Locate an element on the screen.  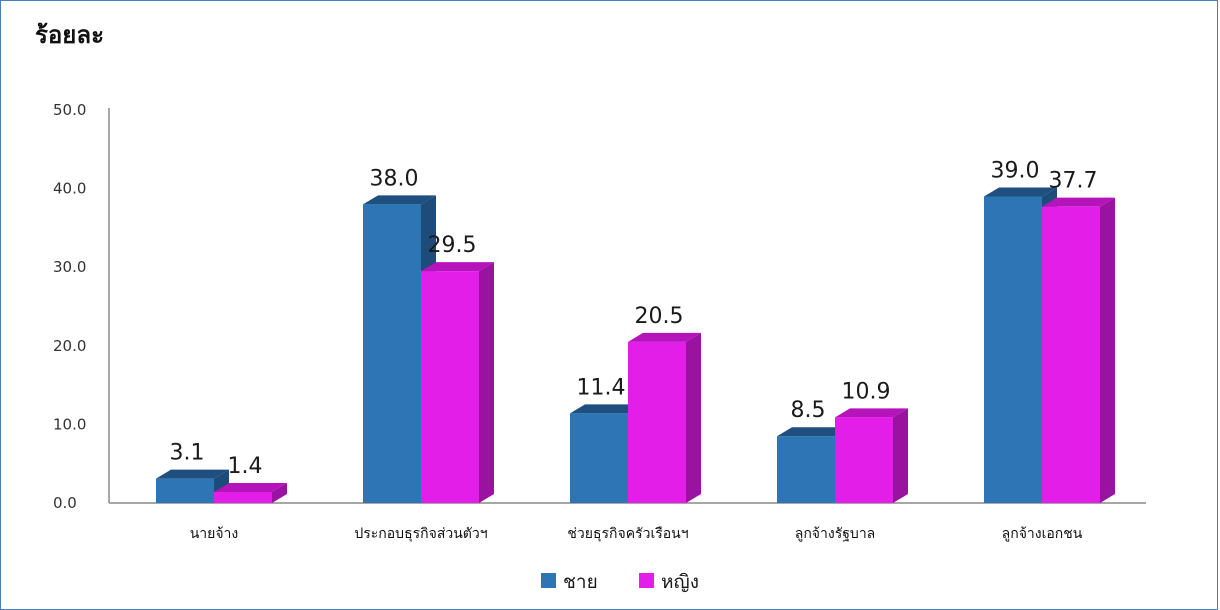
x-tick-label: ประกอบธุรกิจส่วนตัวฯ is located at coordinates (420, 534).